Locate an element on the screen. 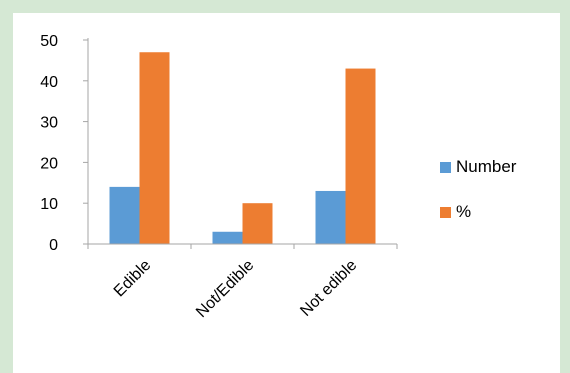  y-tick-label: 0 is located at coordinates (53, 245).